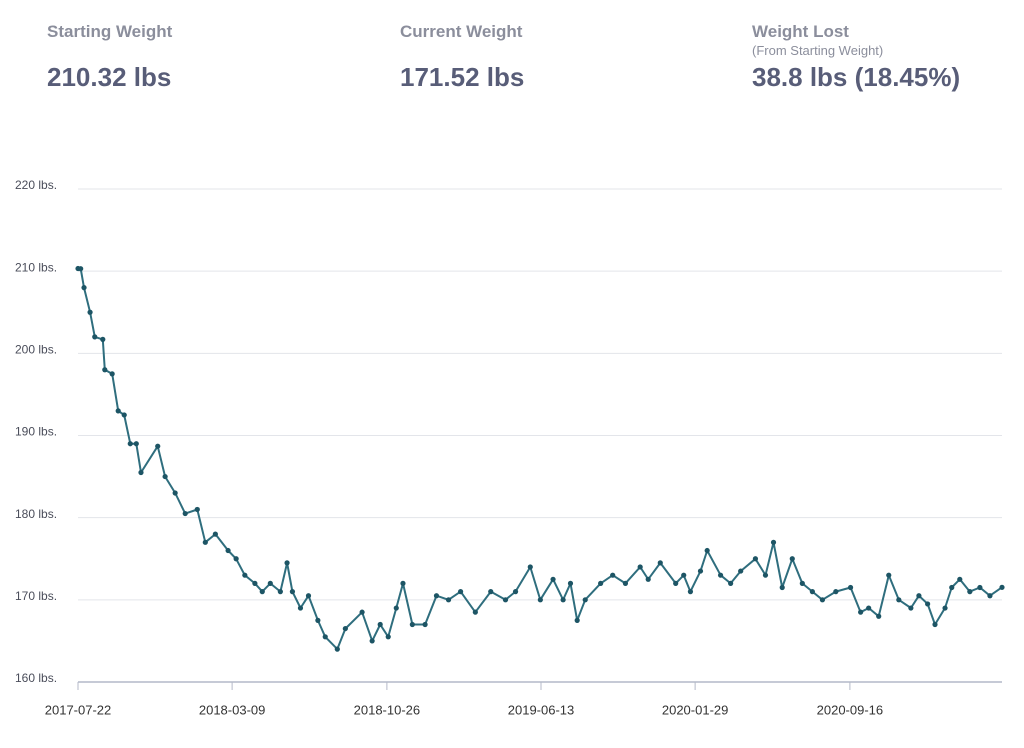  I want to click on stat-label: Current Weight, so click(461, 31).